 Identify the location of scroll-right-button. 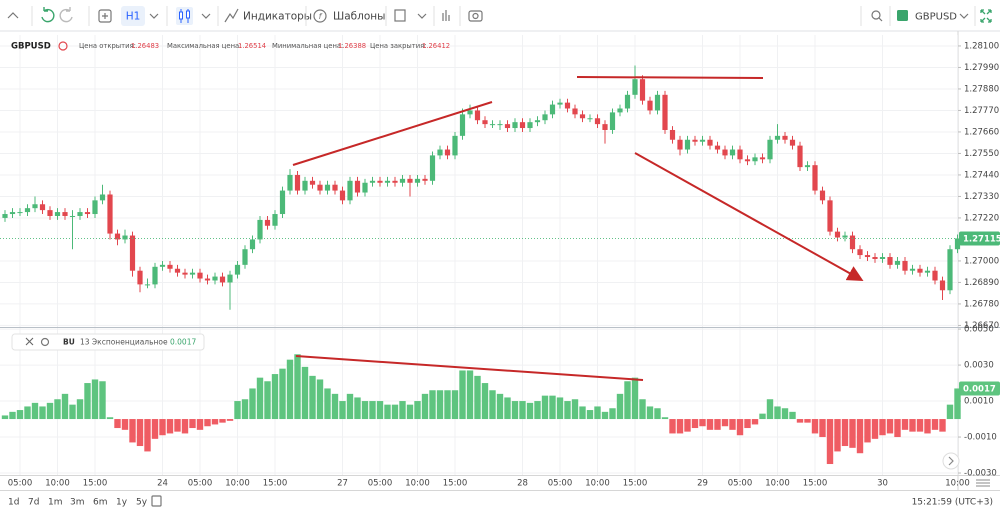
(951, 461).